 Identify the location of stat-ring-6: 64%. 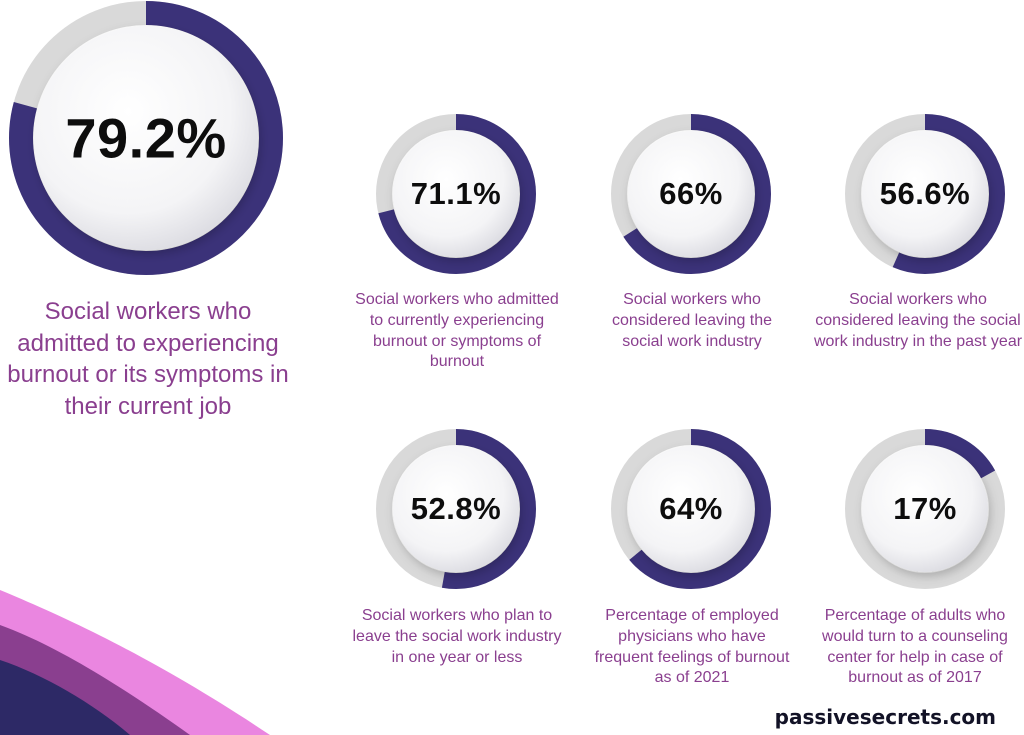
(691, 509).